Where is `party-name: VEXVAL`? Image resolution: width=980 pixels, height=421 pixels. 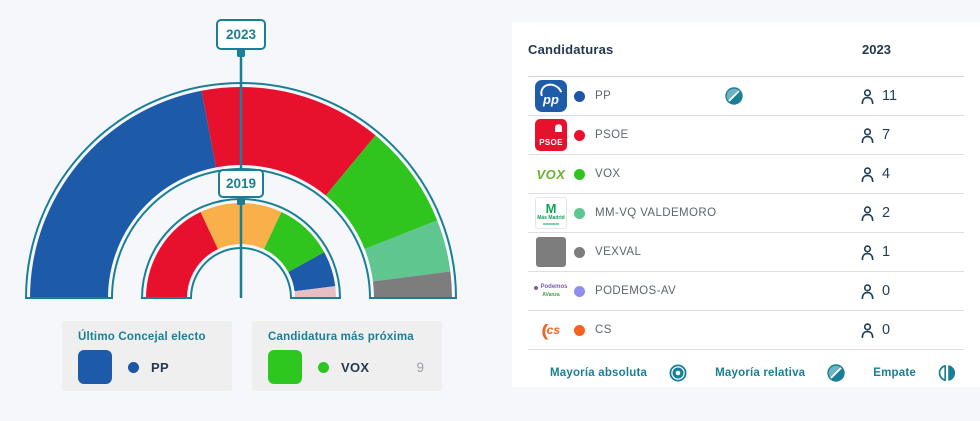 party-name: VEXVAL is located at coordinates (618, 252).